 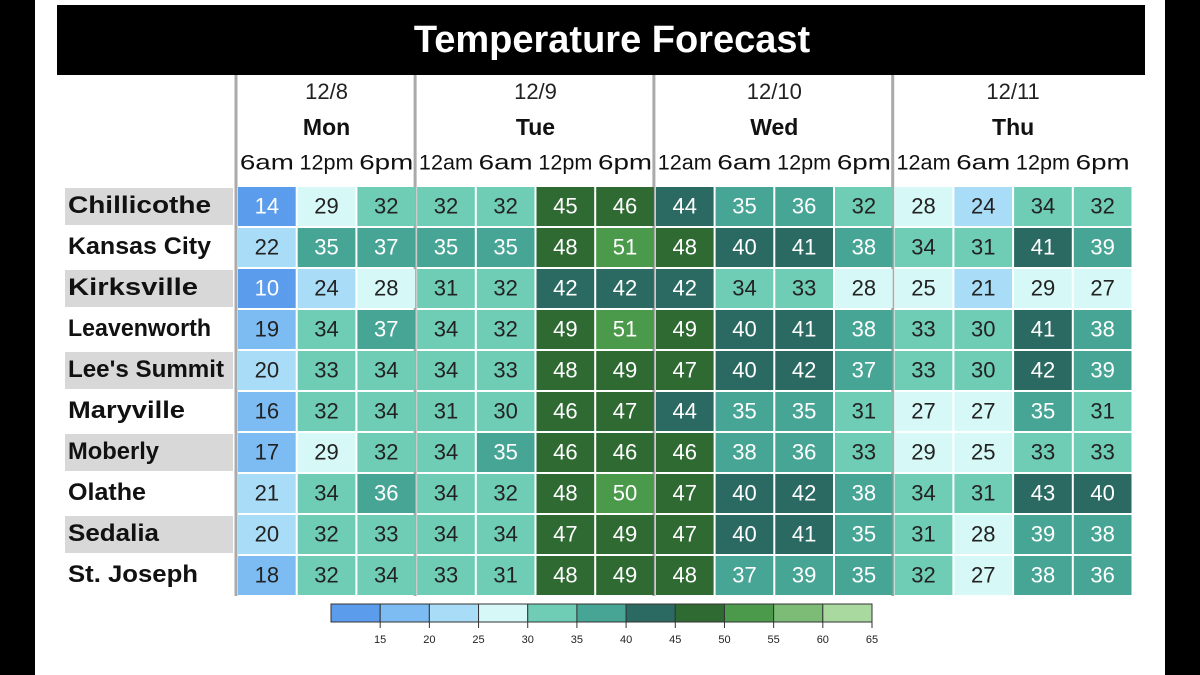 What do you see at coordinates (872, 640) in the screenshot?
I see `colorbar-tick-label: 65` at bounding box center [872, 640].